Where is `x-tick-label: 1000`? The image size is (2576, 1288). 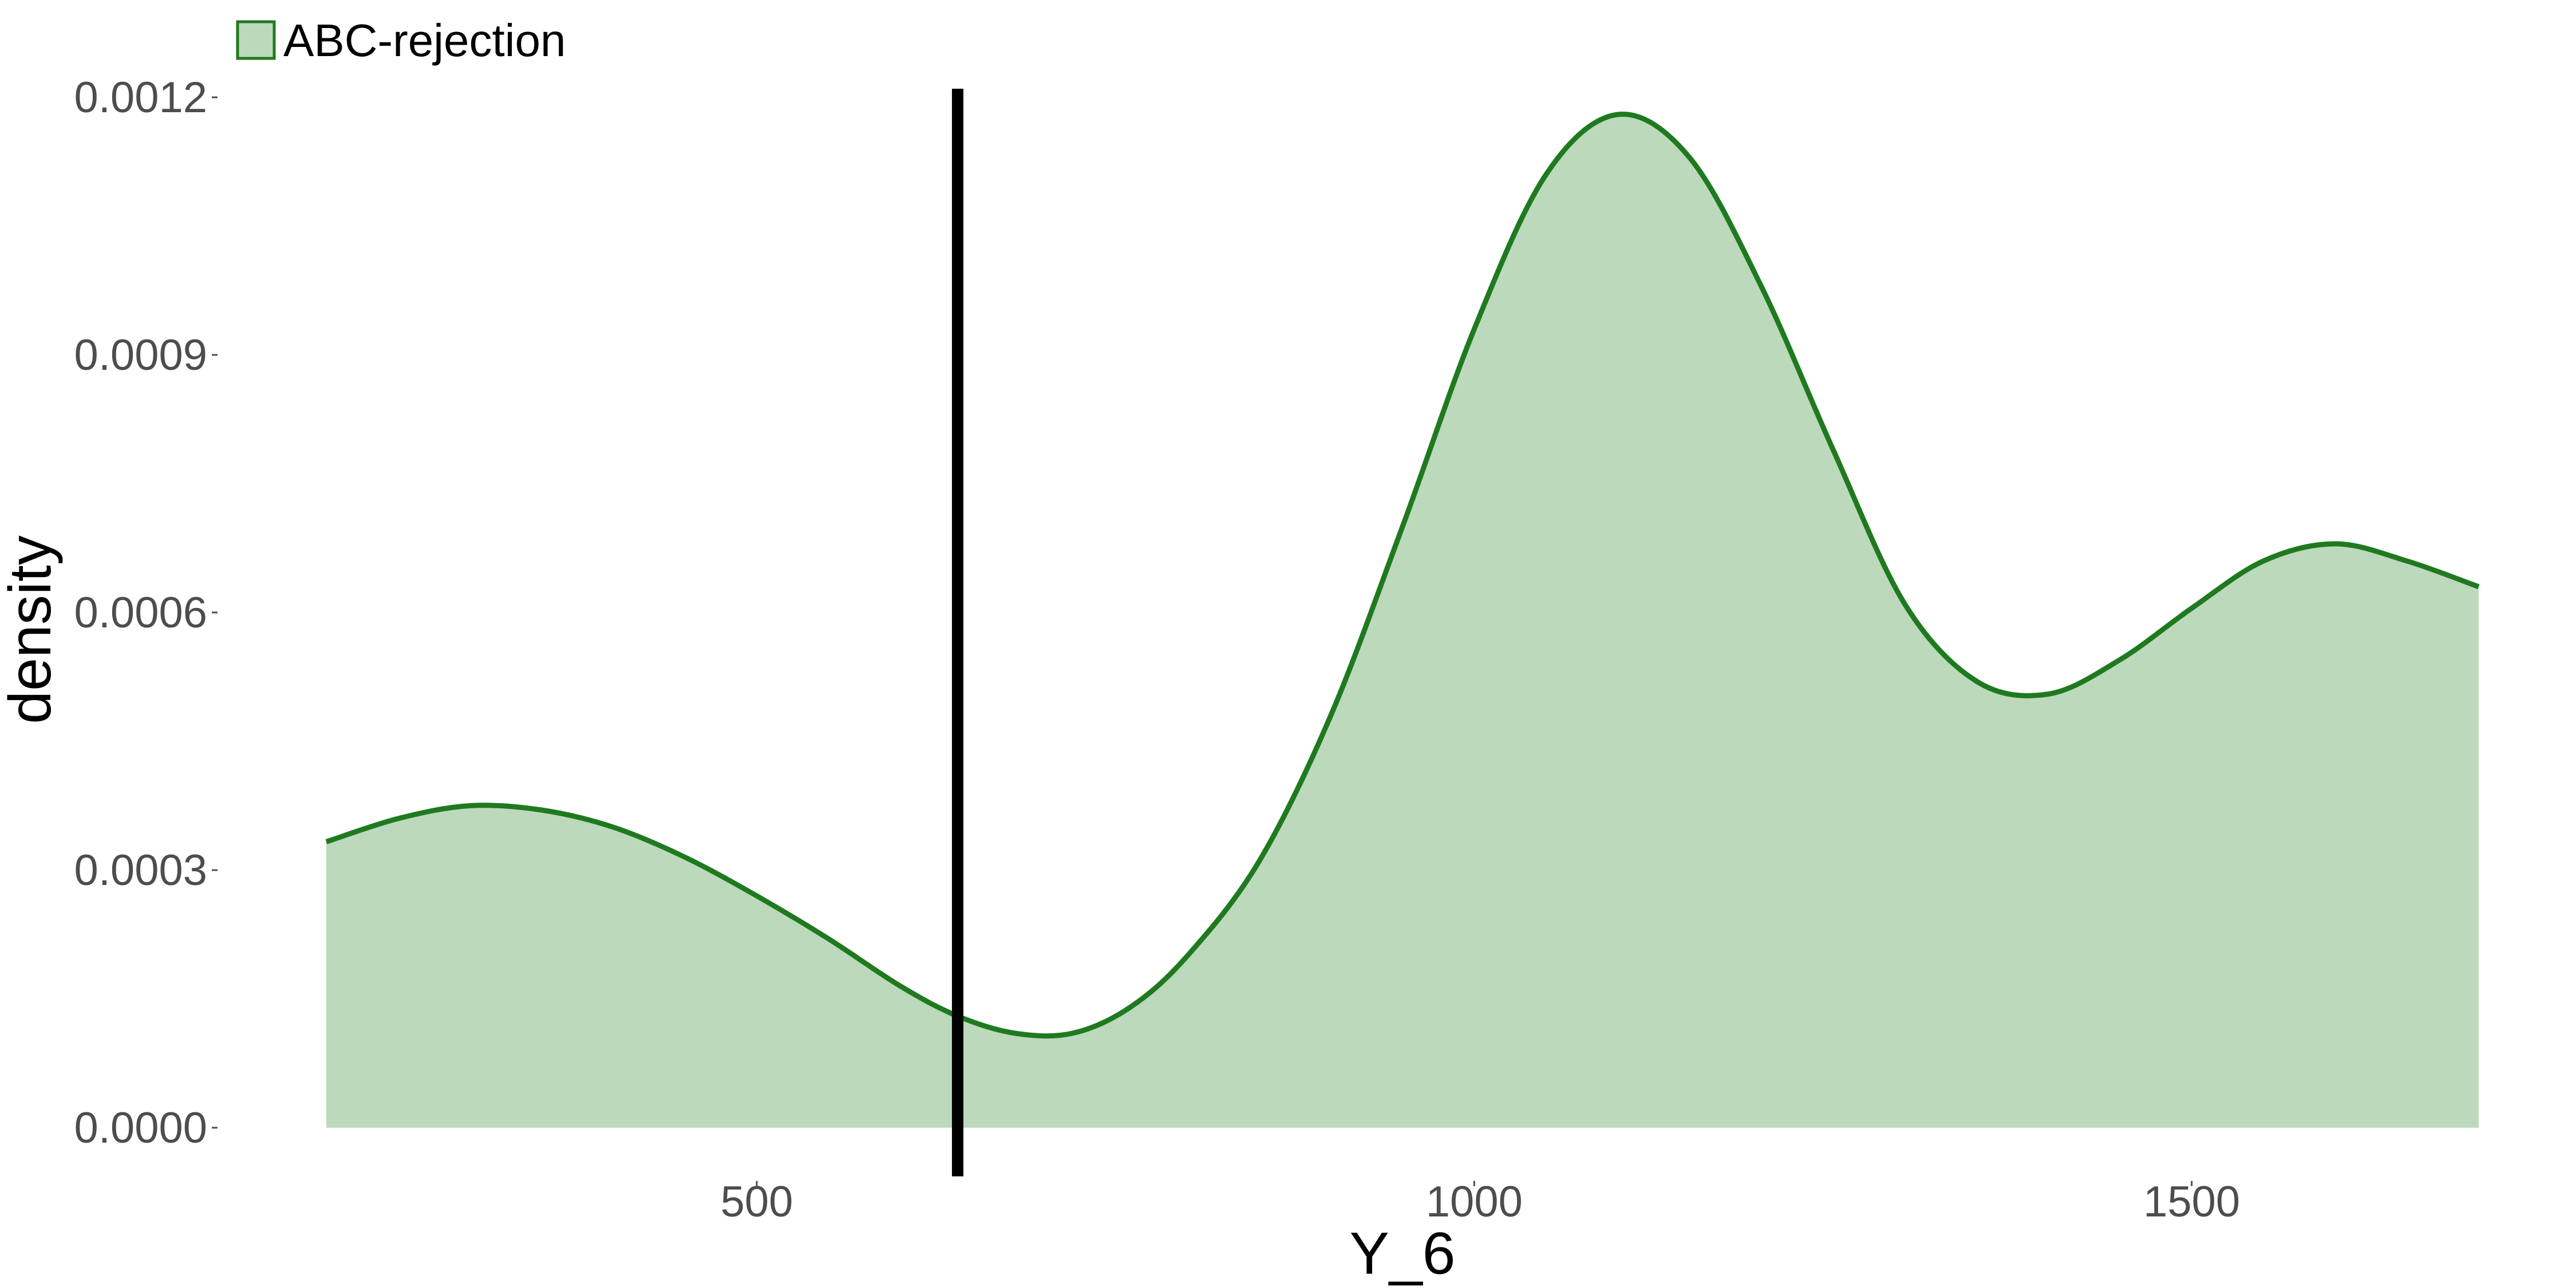 x-tick-label: 1000 is located at coordinates (1474, 1202).